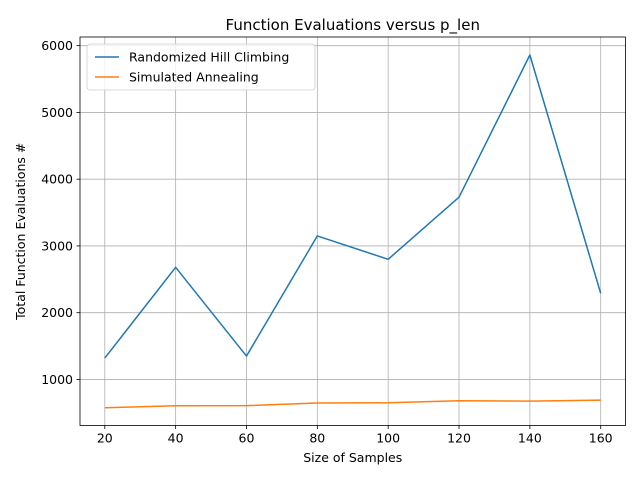 This screenshot has width=640, height=484. Describe the element at coordinates (57, 245) in the screenshot. I see `y-tick-label: 3000` at that location.